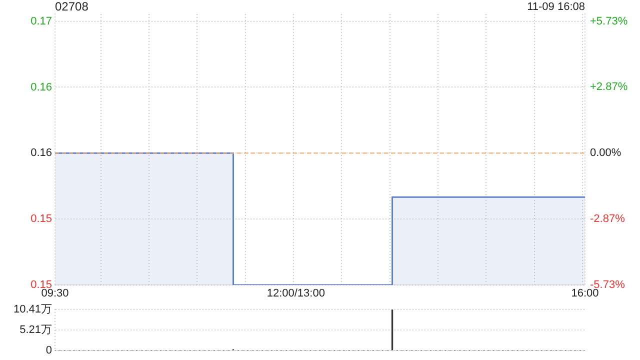 This screenshot has width=640, height=360. What do you see at coordinates (609, 87) in the screenshot?
I see `y2-tick-label: +2.87%` at bounding box center [609, 87].